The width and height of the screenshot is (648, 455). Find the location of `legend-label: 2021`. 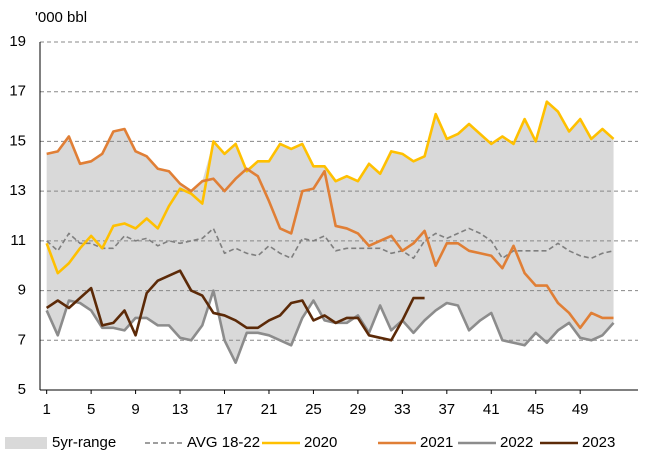

legend-label: 2021 is located at coordinates (436, 442).